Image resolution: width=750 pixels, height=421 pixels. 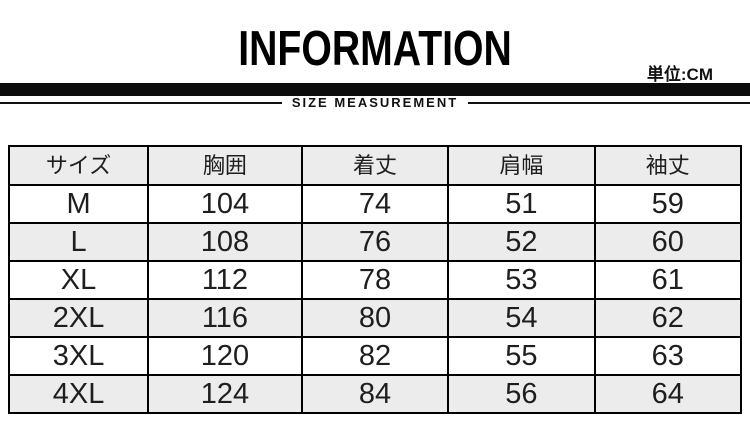 What do you see at coordinates (78, 242) in the screenshot?
I see `size-cell: L` at bounding box center [78, 242].